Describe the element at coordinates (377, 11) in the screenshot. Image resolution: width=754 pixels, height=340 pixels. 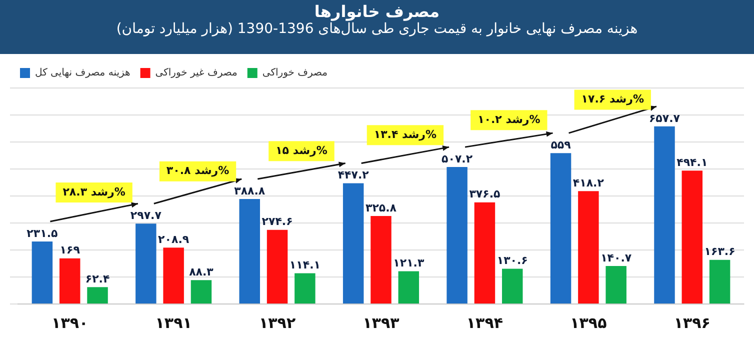
I see `chart-title: مصرف خانوارها` at that location.